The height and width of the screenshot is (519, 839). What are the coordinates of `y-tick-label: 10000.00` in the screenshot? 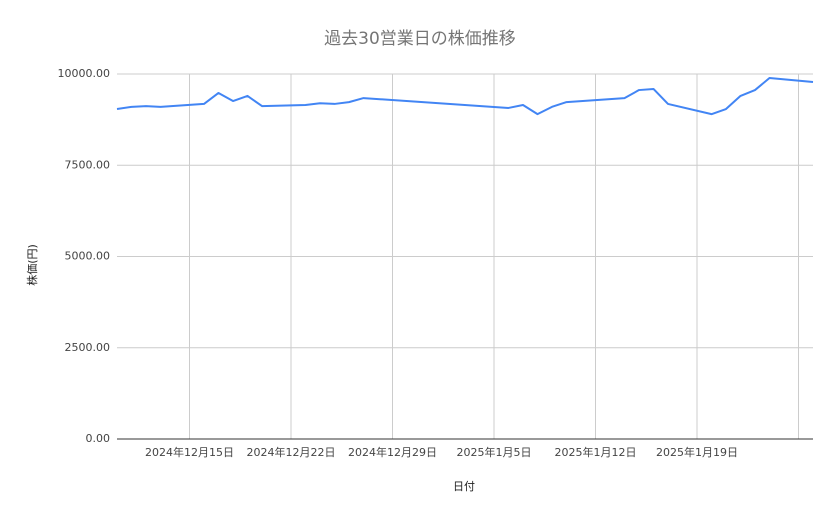 It's located at (84, 73).